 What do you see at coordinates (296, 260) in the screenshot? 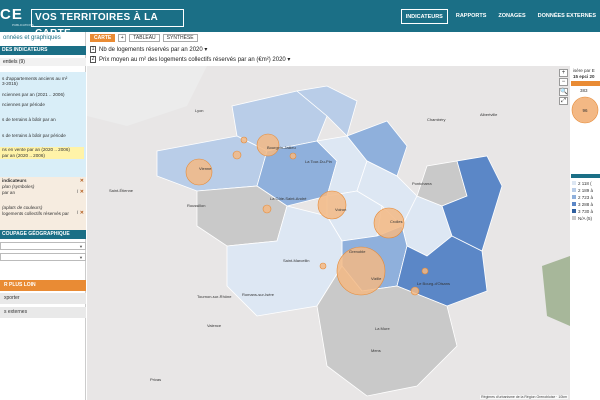
I see `city-label: Saint-Marcellin` at bounding box center [296, 260].